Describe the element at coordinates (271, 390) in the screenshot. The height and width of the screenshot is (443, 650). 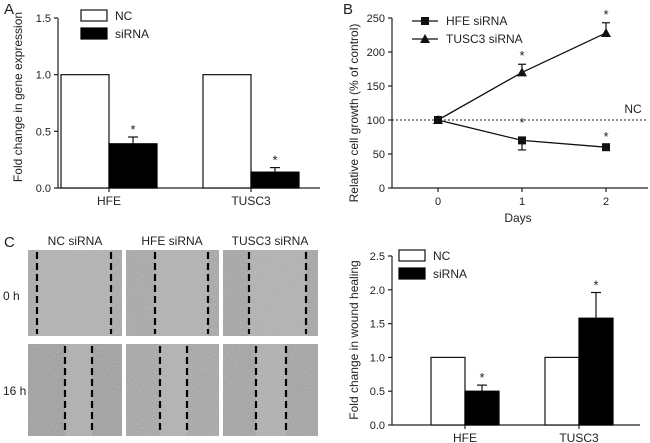
I see `micrograph-tusc3-16h-wound-gap` at that location.